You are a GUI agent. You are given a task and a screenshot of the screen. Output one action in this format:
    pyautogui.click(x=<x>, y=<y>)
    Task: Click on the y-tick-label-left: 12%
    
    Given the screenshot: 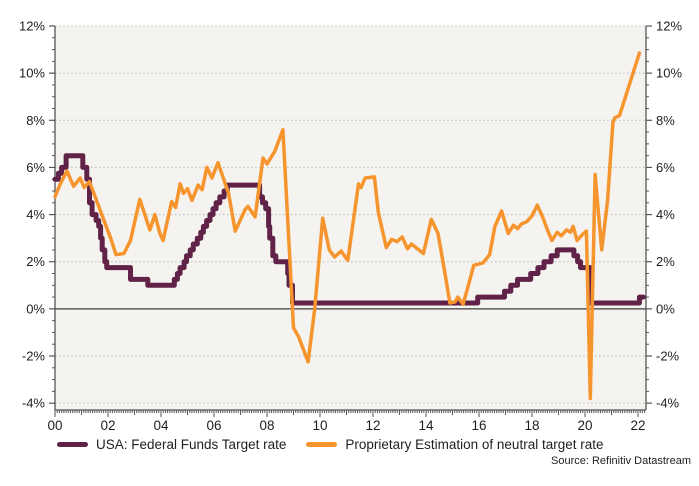 What is the action you would take?
    pyautogui.click(x=32, y=26)
    